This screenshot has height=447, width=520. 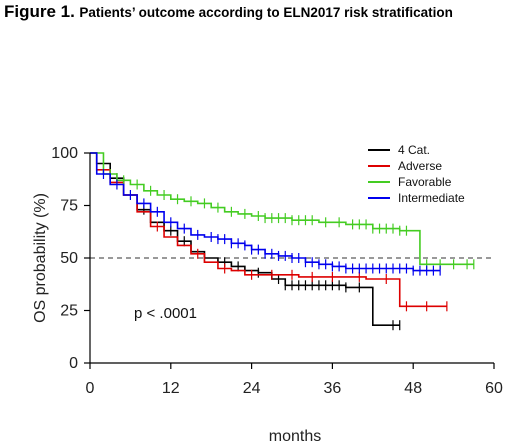 I want to click on figure-number: Figure 1., so click(x=39, y=11).